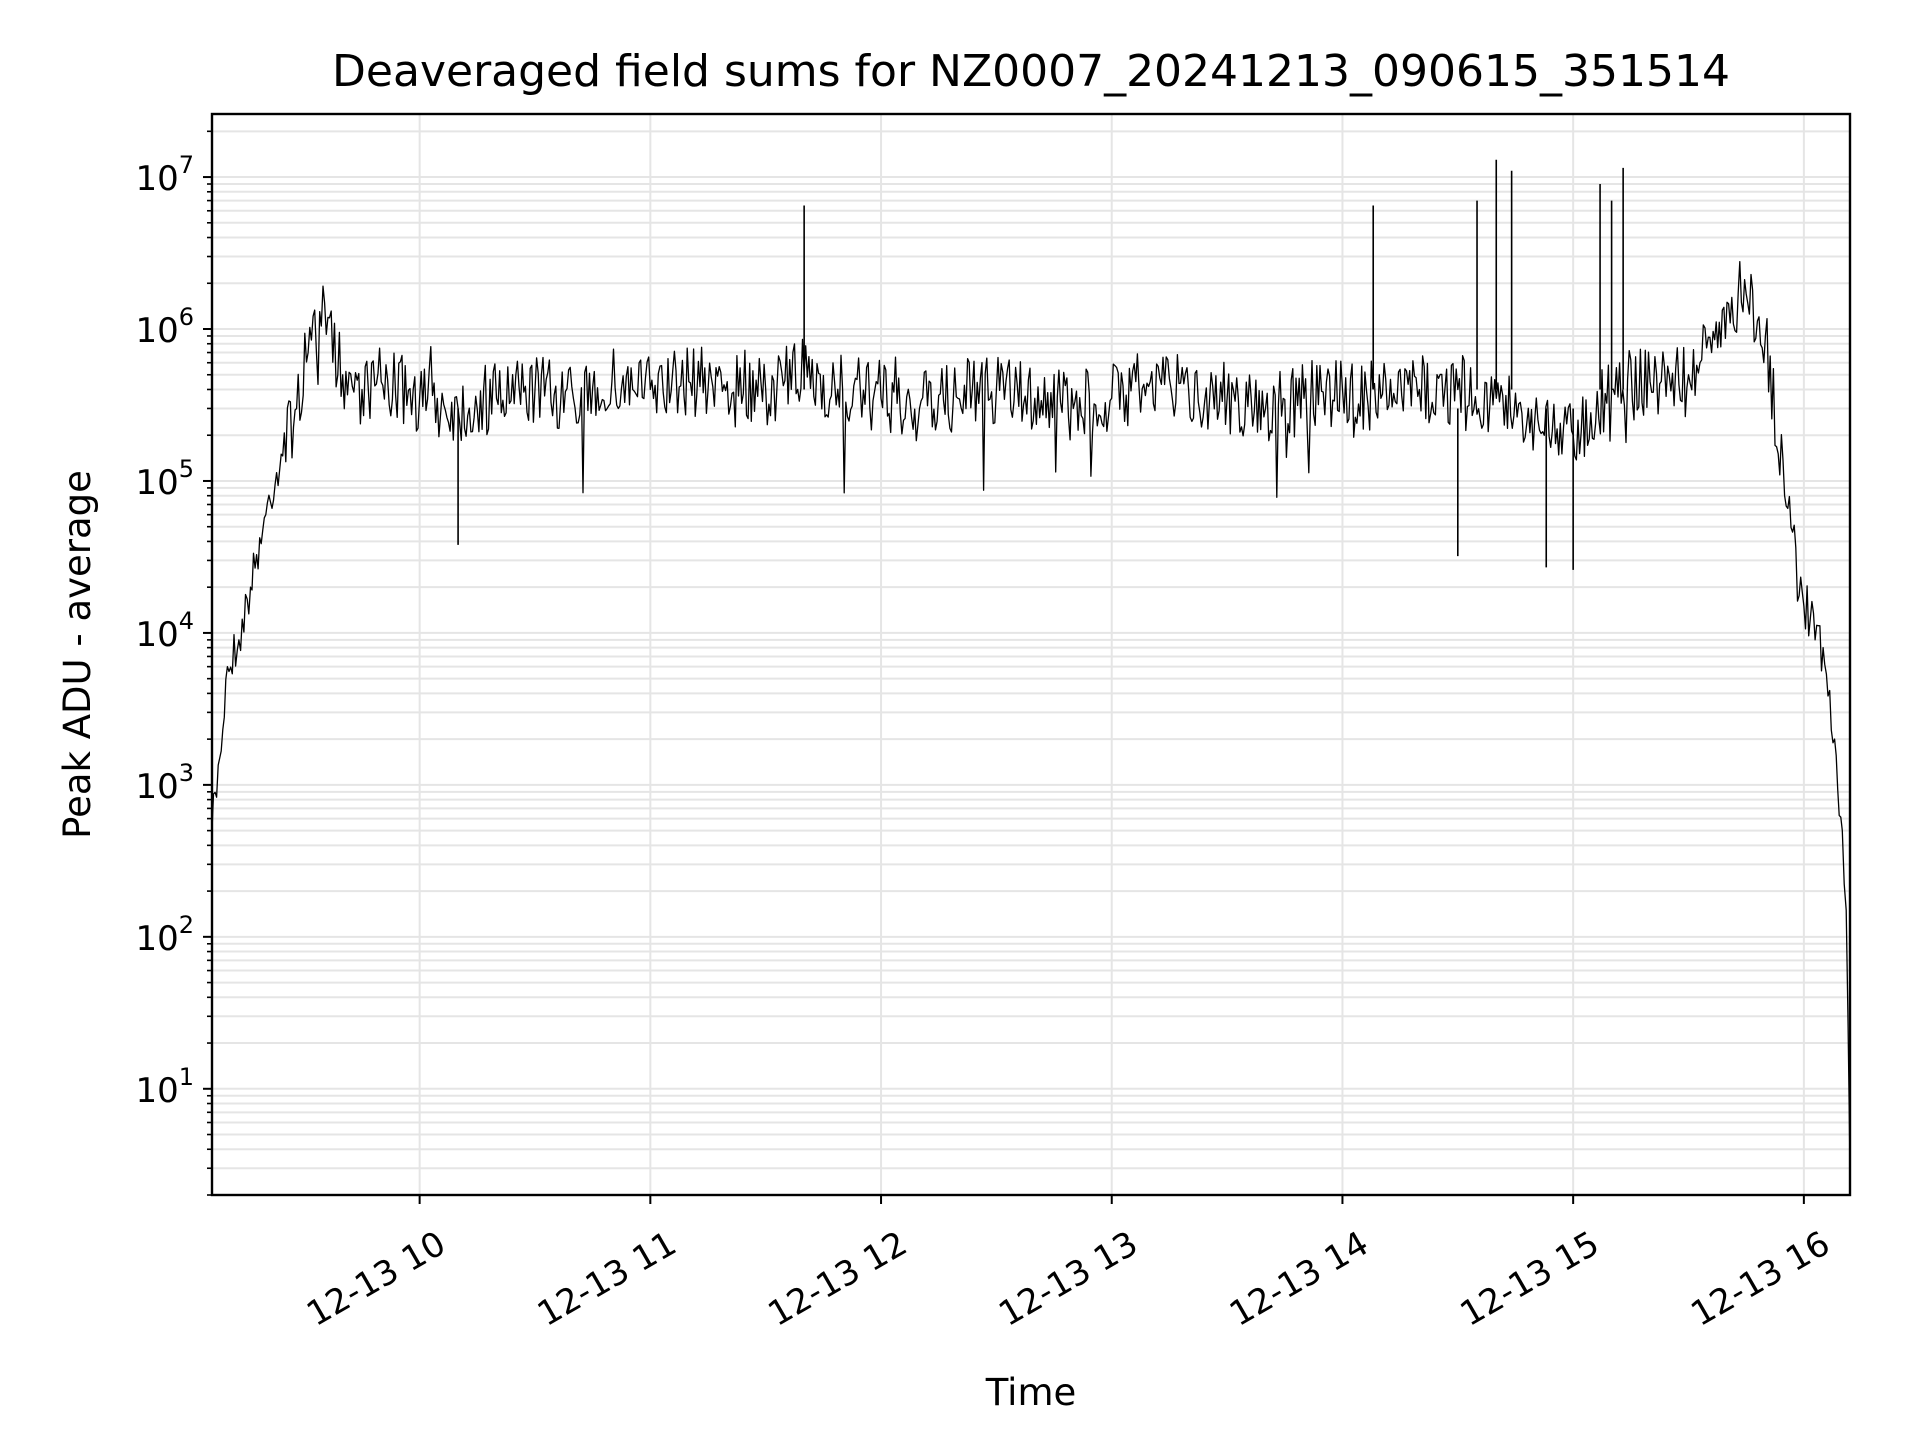 Image resolution: width=1920 pixels, height=1440 pixels. Describe the element at coordinates (173, 663) in the screenshot. I see `y-axis-ticks: 10¹ 10² 10³ 10⁴ 10⁵ 10⁶ 10⁷` at that location.